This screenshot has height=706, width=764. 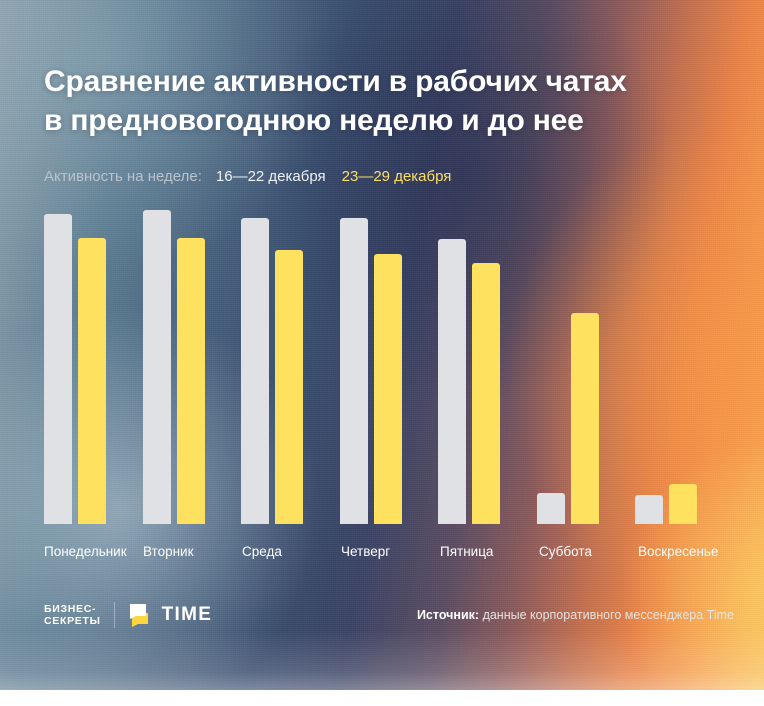 I want to click on source-label: Источник:, so click(x=448, y=615).